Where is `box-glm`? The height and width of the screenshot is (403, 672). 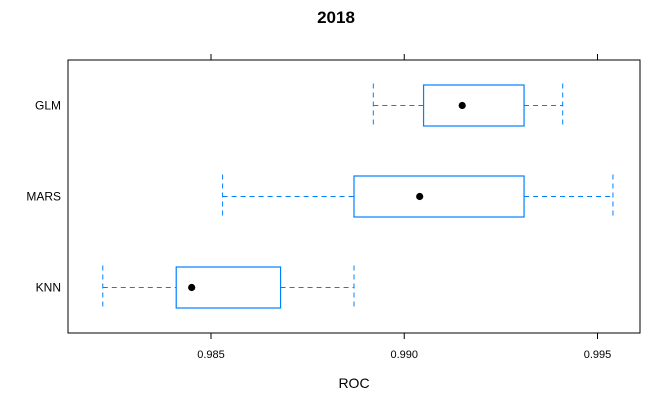
box-glm is located at coordinates (468, 105).